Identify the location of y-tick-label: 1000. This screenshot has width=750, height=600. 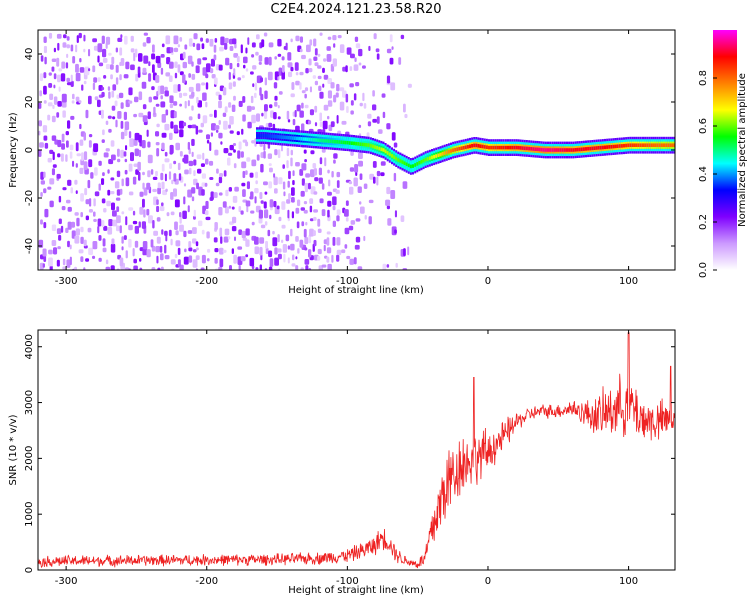
(29, 513).